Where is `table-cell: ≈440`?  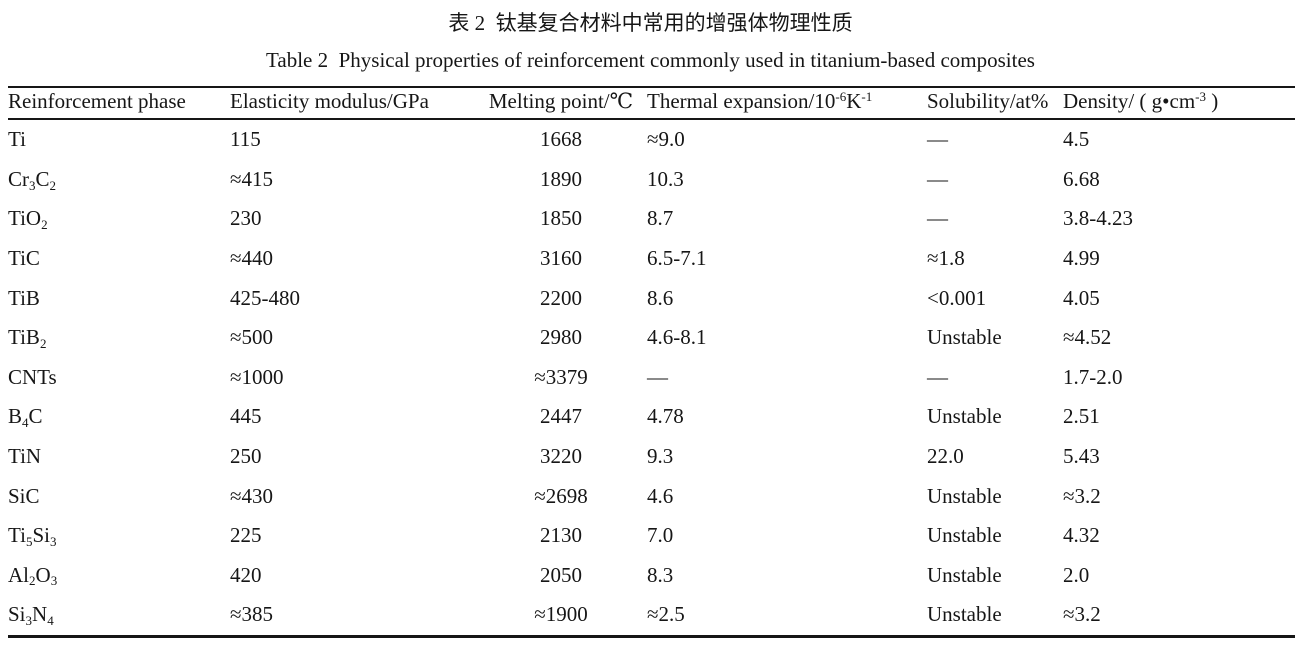
table-cell: ≈440 is located at coordinates (252, 258).